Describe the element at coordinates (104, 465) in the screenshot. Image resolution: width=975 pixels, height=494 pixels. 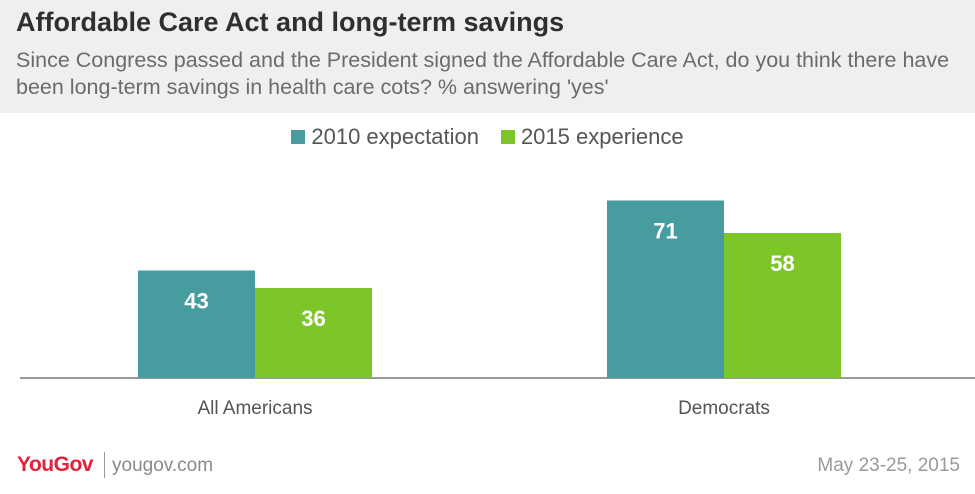
I see `footer-separator` at that location.